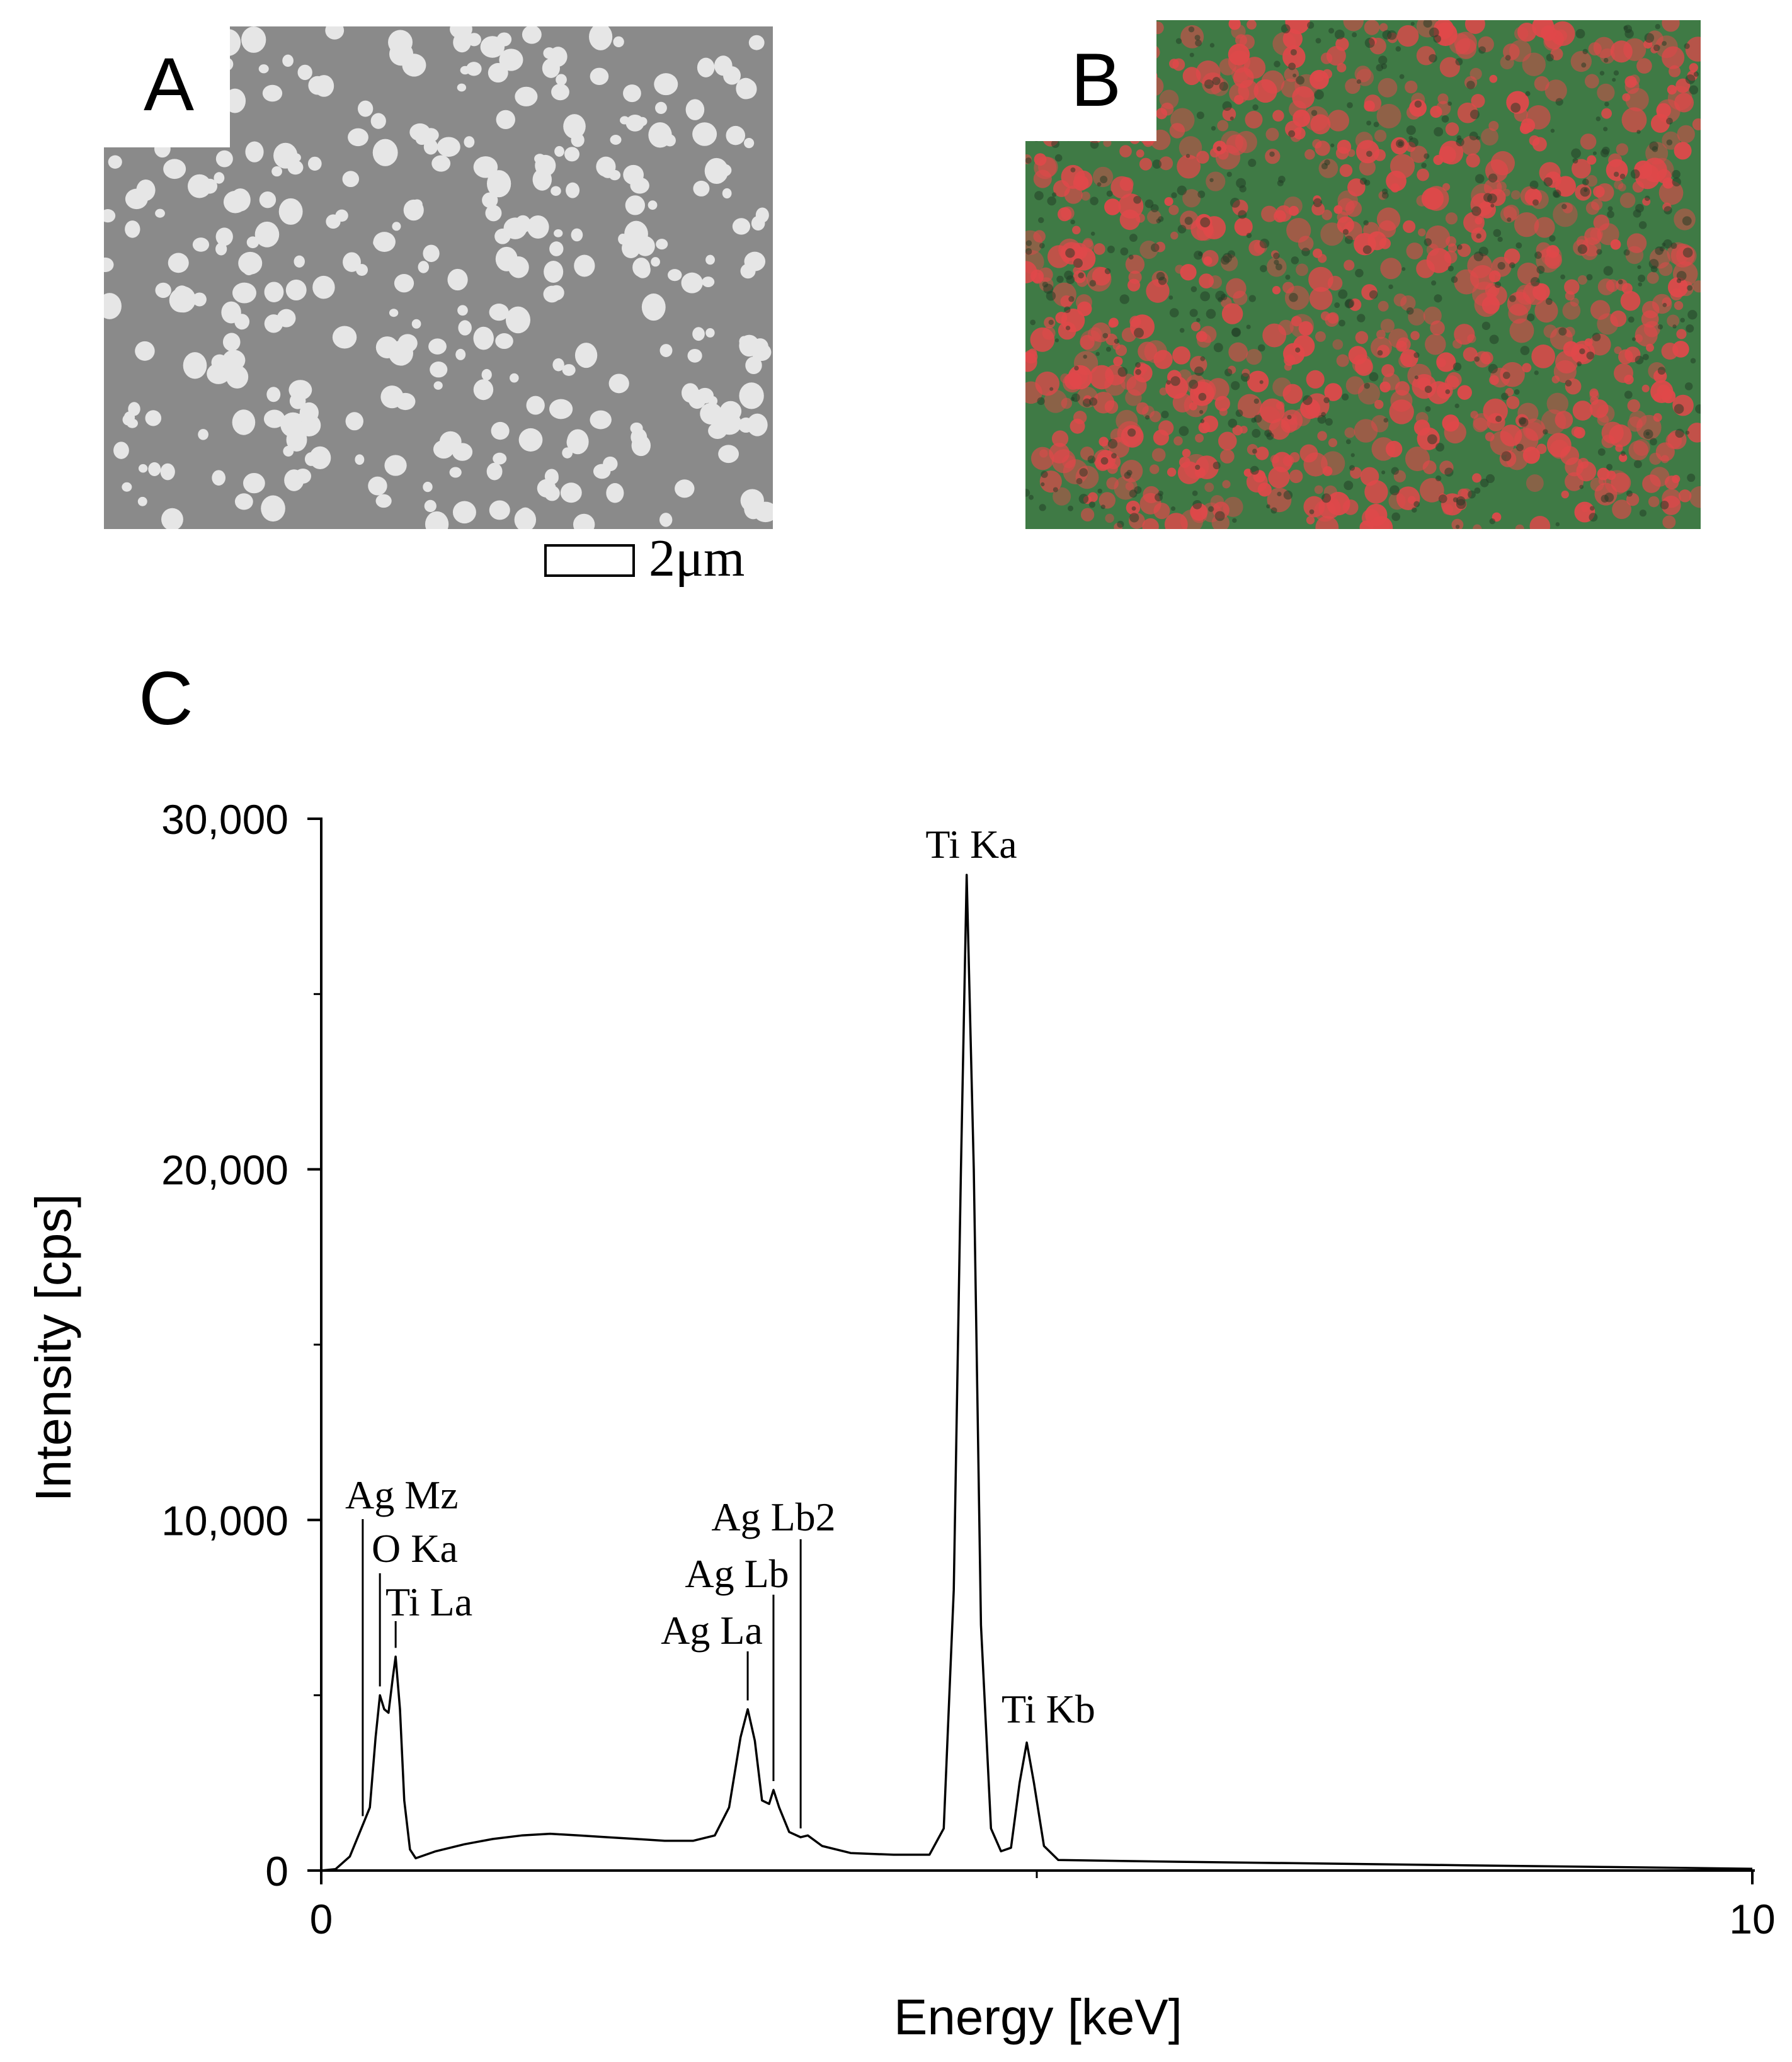  Describe the element at coordinates (1096, 80) in the screenshot. I see `panel-b-label: B` at that location.